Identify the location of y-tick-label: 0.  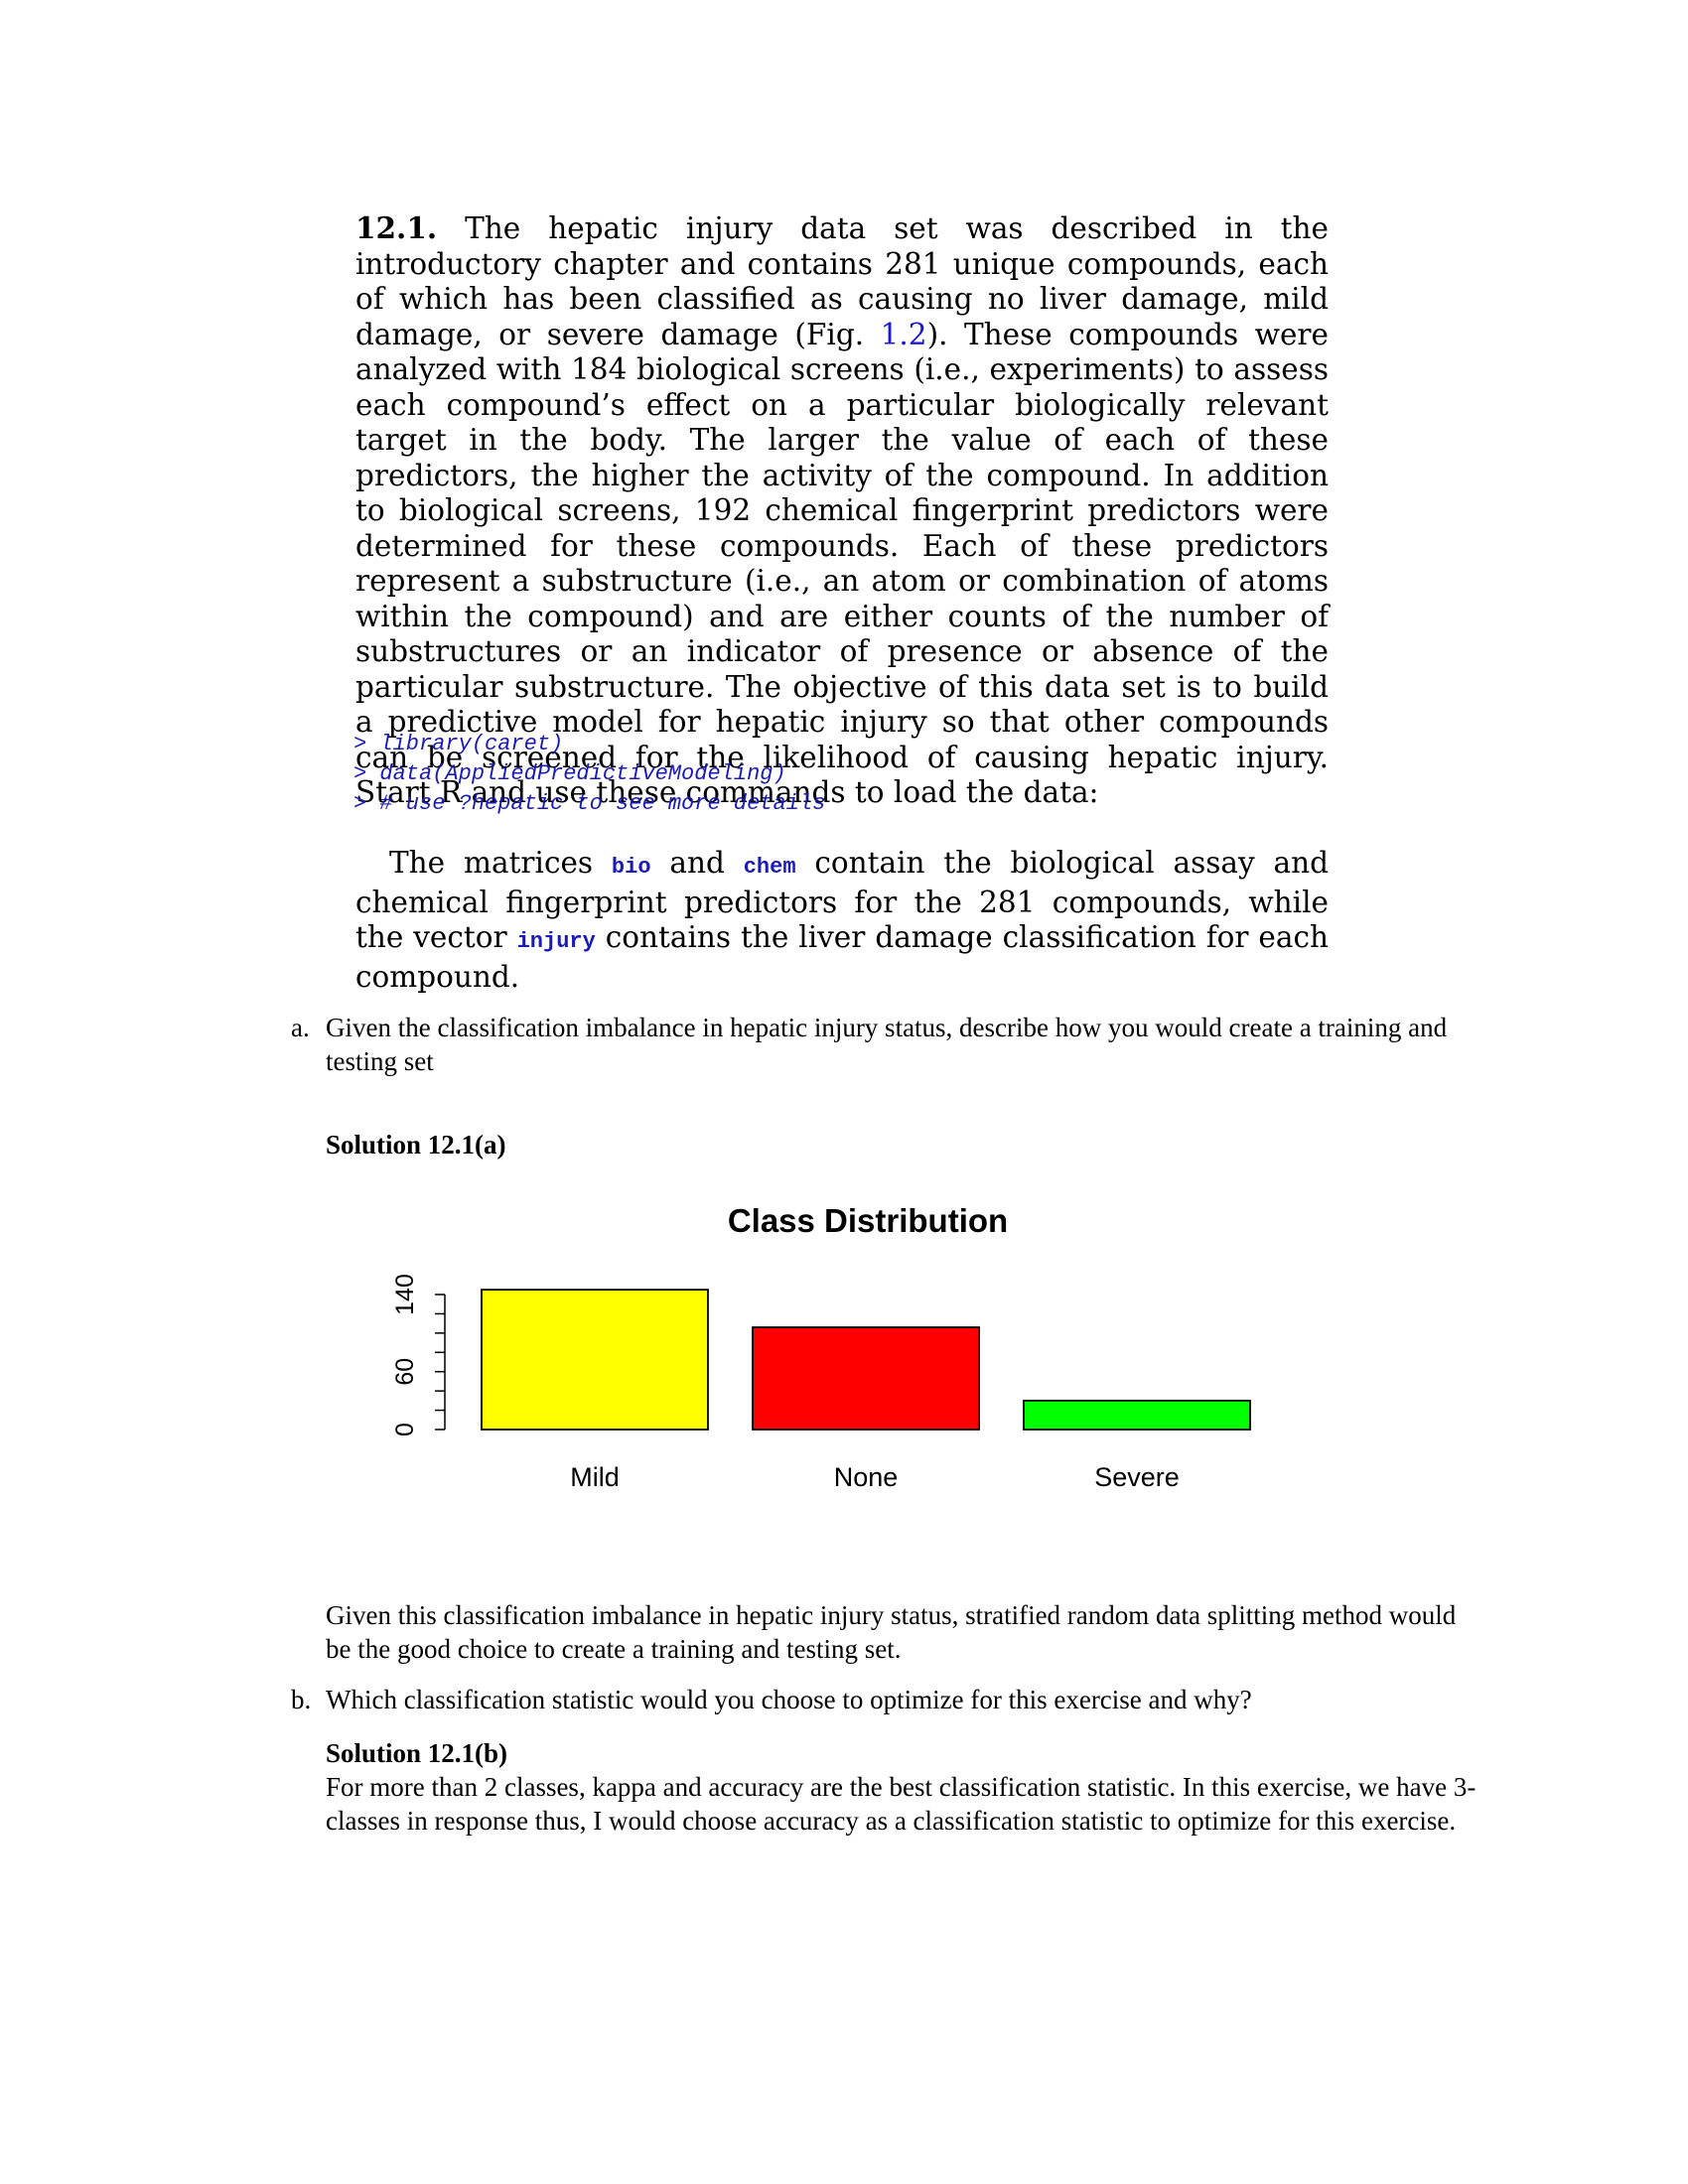
(405, 1429).